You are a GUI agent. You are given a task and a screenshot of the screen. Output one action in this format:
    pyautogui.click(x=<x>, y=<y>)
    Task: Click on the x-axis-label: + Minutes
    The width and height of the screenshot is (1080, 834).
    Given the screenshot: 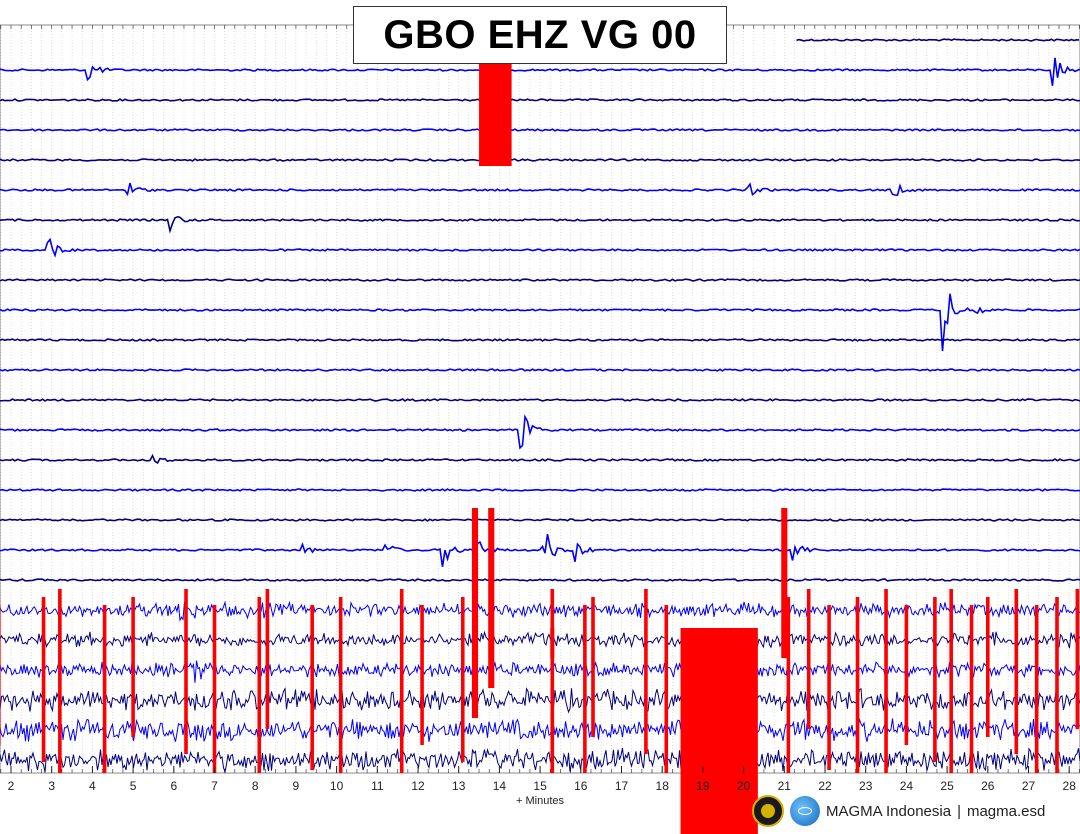 What is the action you would take?
    pyautogui.click(x=540, y=801)
    